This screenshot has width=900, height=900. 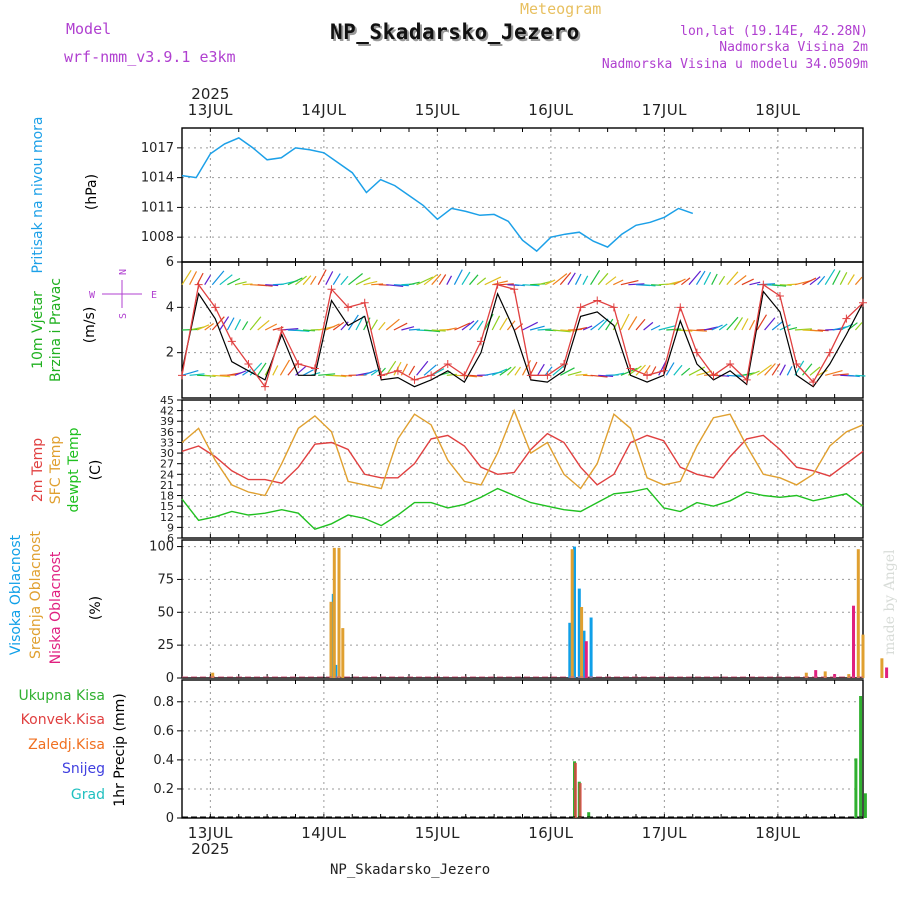 I want to click on y-tick-label: 30, so click(x=167, y=453).